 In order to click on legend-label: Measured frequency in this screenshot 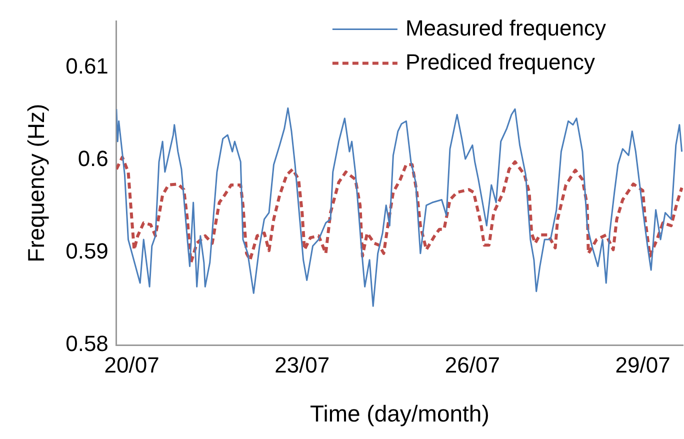, I will do `click(505, 27)`.